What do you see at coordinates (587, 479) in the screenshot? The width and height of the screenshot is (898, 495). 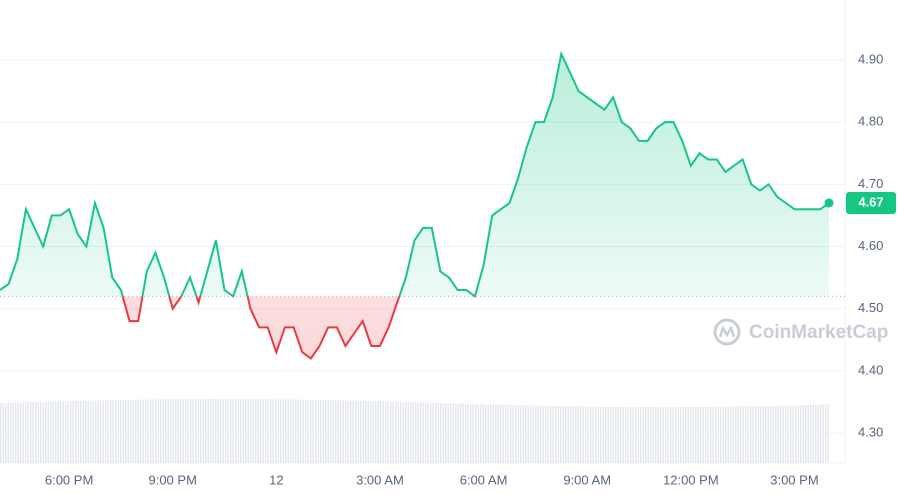 I see `x-tick-label: 9:00 AM` at bounding box center [587, 479].